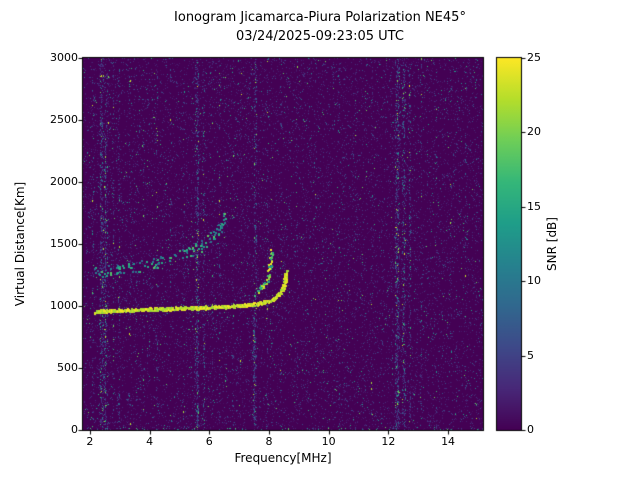  What do you see at coordinates (320, 36) in the screenshot?
I see `chart-title-line2: 03/24/2025-09:23:05 UTC` at bounding box center [320, 36].